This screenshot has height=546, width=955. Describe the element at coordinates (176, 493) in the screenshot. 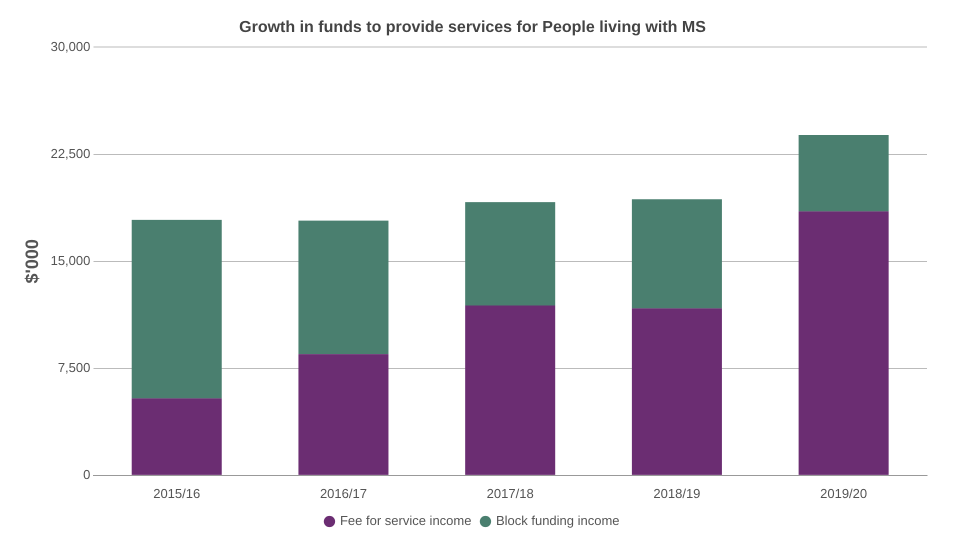

I see `x-tick-label: 2015/16` at that location.